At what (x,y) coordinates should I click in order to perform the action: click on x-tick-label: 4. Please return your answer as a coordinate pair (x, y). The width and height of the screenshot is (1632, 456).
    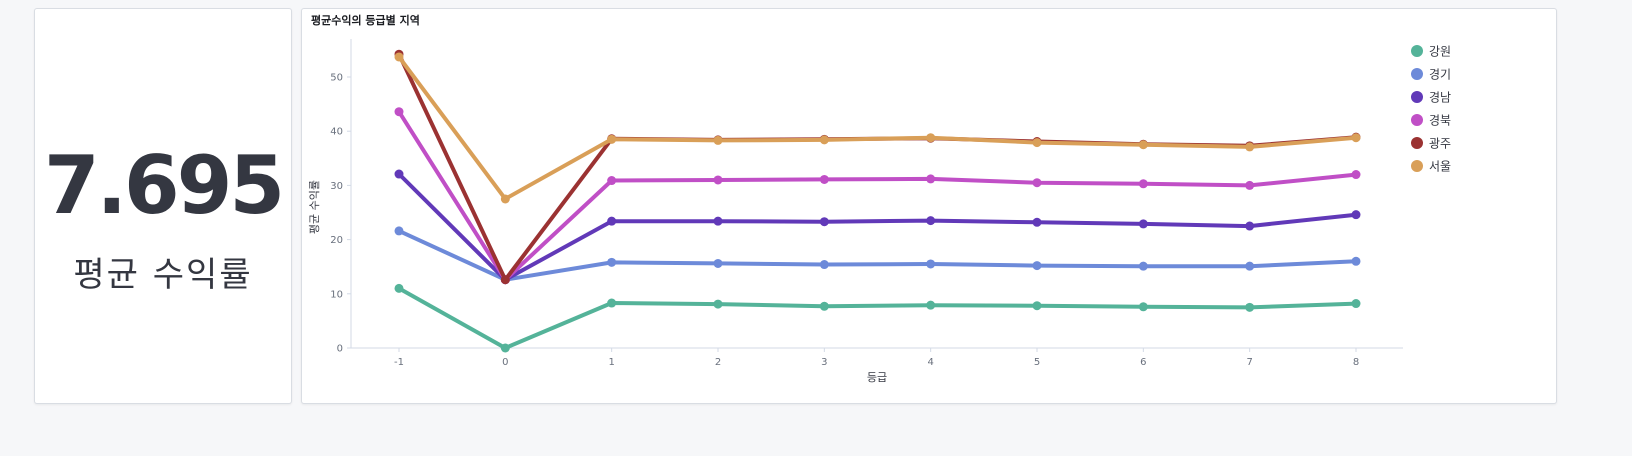
    Looking at the image, I should click on (930, 362).